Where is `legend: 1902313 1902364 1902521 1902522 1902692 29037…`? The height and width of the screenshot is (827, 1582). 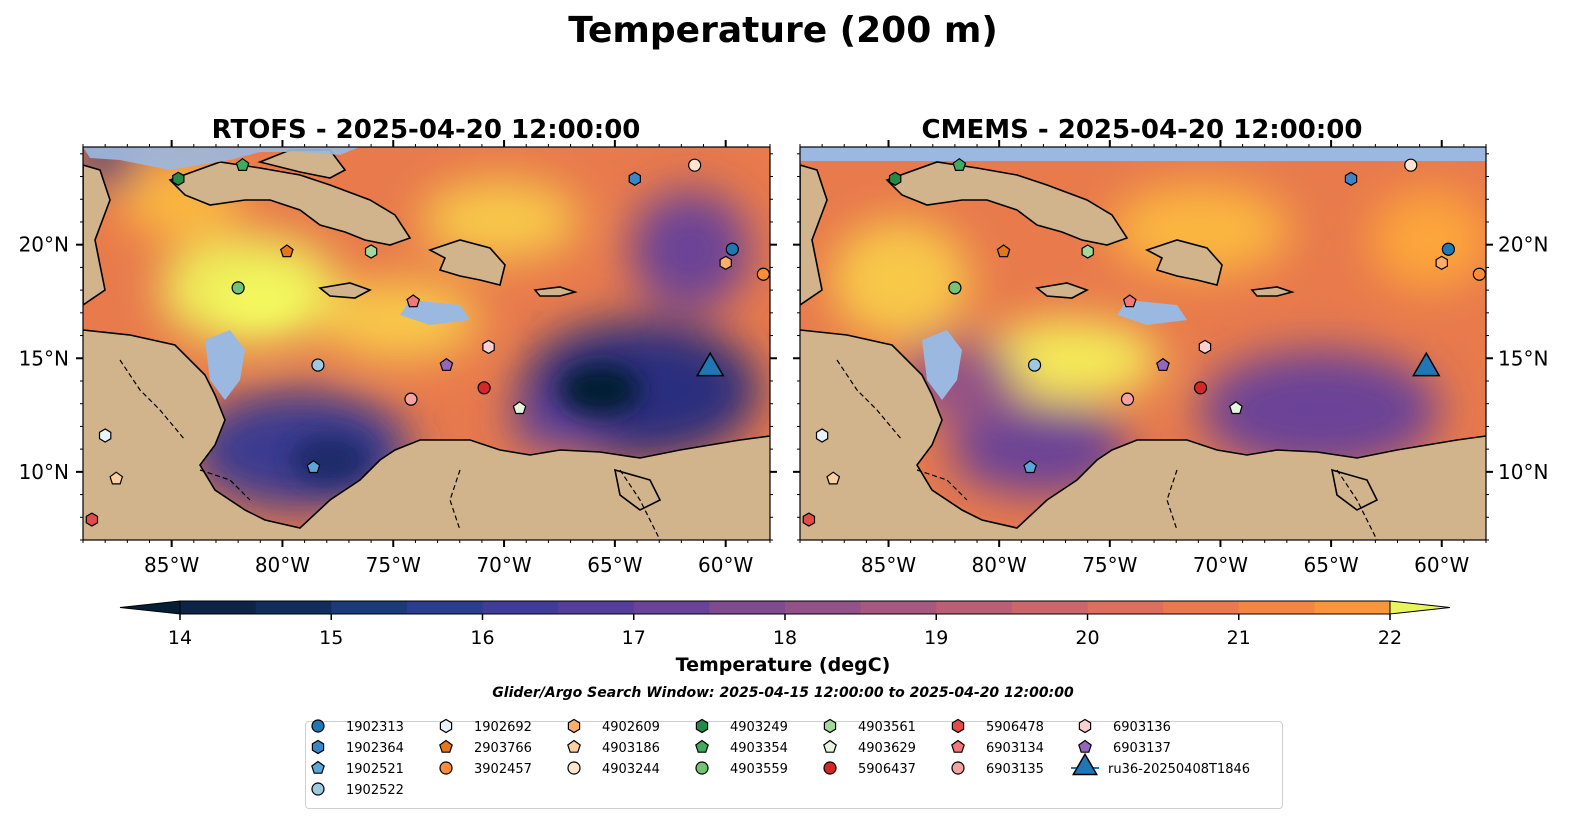
legend: 1902313 1902364 1902521 1902522 1902692 29037… is located at coordinates (780, 758).